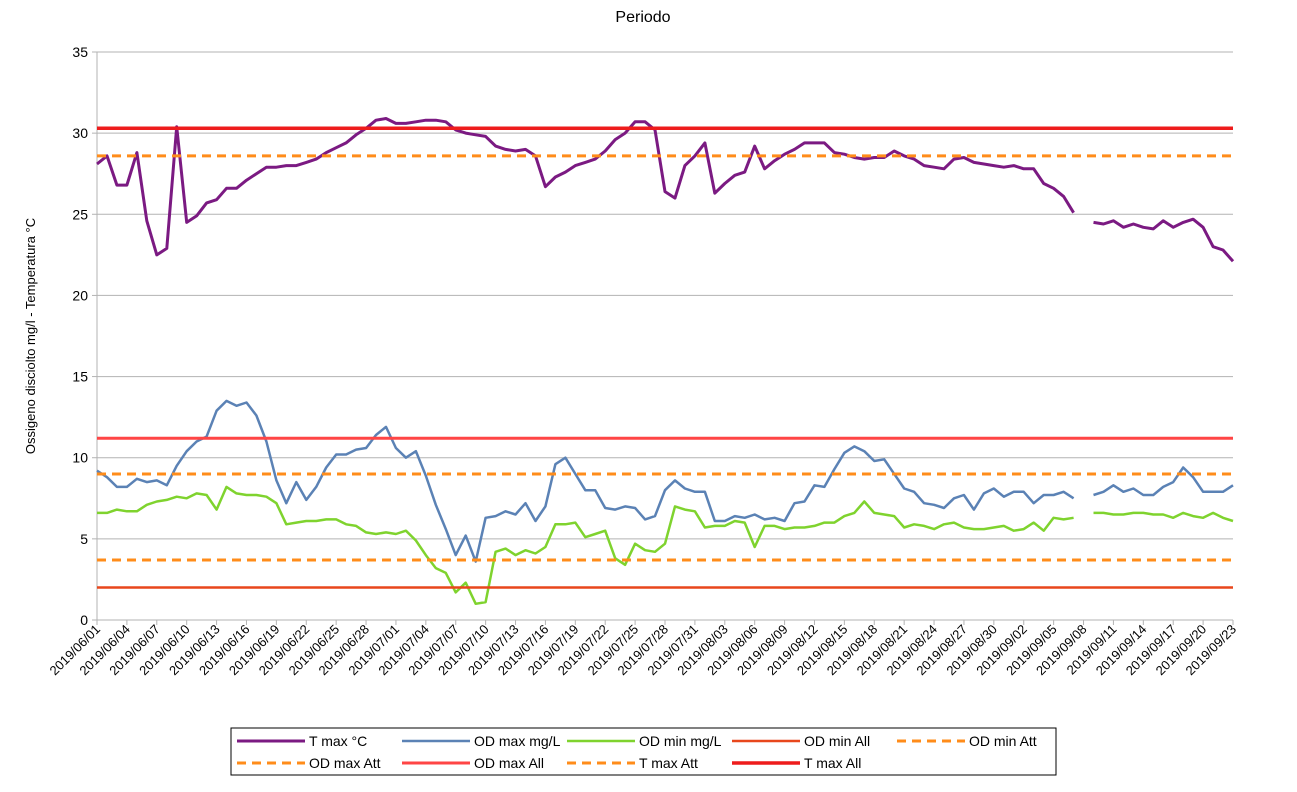  Describe the element at coordinates (509, 763) in the screenshot. I see `legend-label: OD max All` at that location.